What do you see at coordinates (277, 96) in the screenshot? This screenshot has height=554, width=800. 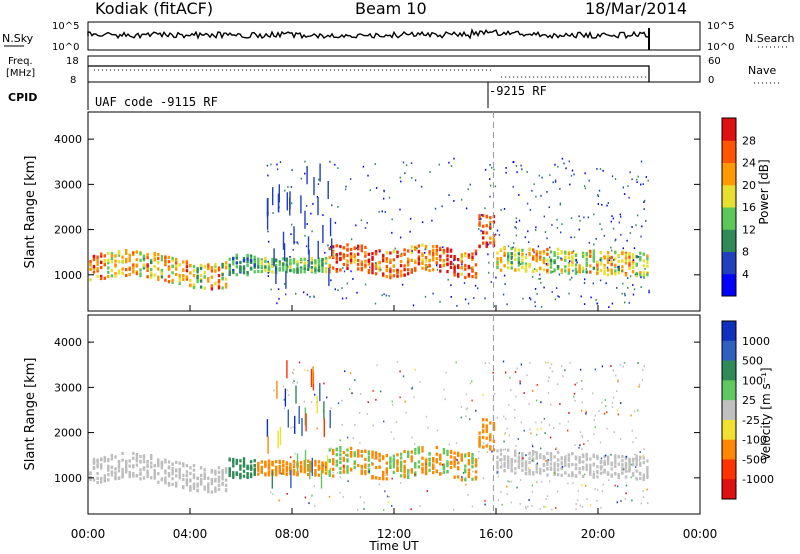 I see `cpid-panel: CPID UAF code -9115 RF -9215 RF` at bounding box center [277, 96].